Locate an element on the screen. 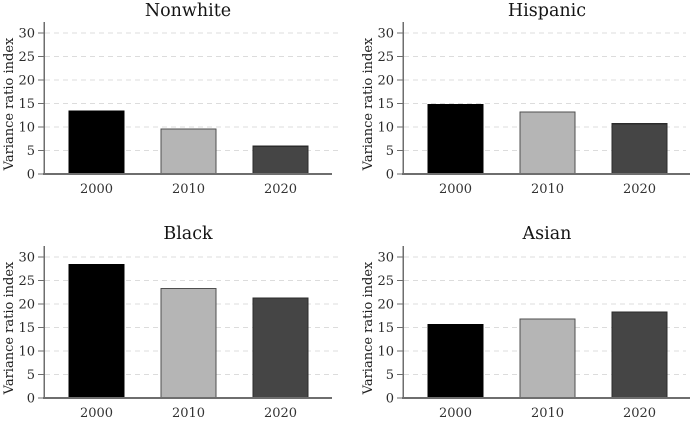  panel-title: Asian is located at coordinates (547, 234).